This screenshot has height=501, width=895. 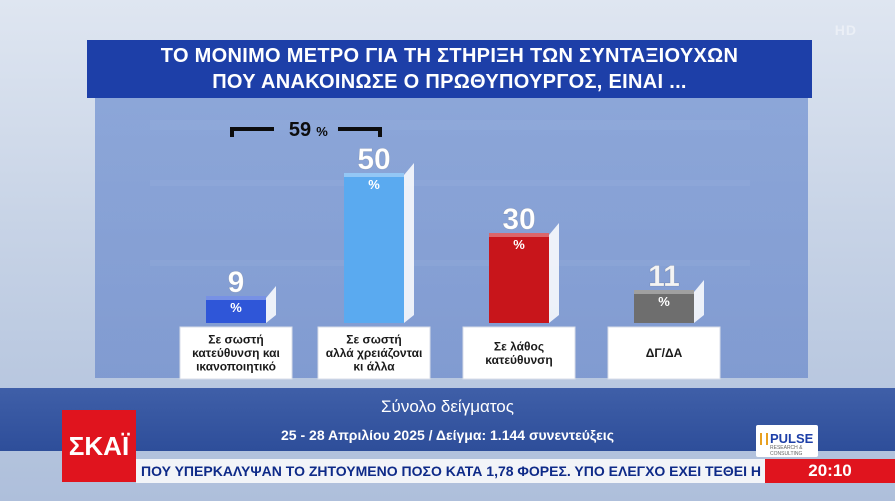 I want to click on value-label: 11, so click(x=664, y=276).